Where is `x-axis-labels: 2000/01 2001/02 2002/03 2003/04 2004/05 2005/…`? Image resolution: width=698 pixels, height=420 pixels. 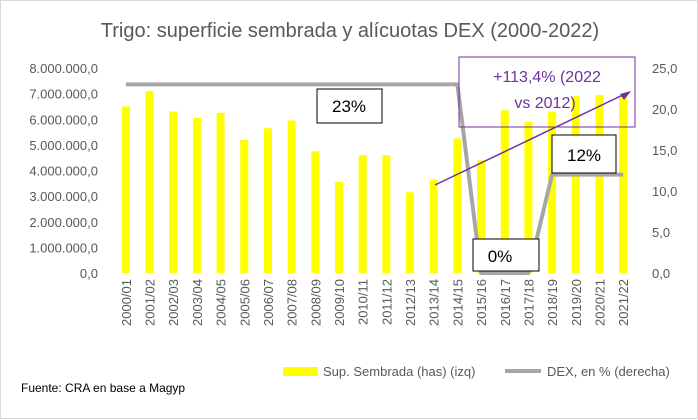
x-axis-labels: 2000/01 2001/02 2002/03 2003/04 2004/05 2005/… is located at coordinates (375, 302).